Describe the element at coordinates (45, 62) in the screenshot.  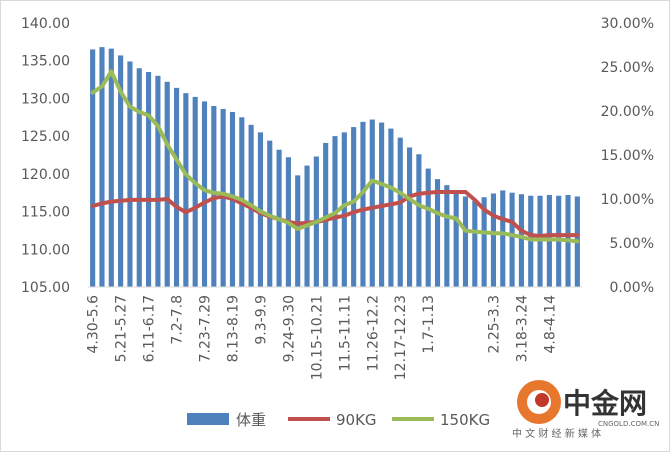
I see `y-left-tick-label: 135.00` at that location.